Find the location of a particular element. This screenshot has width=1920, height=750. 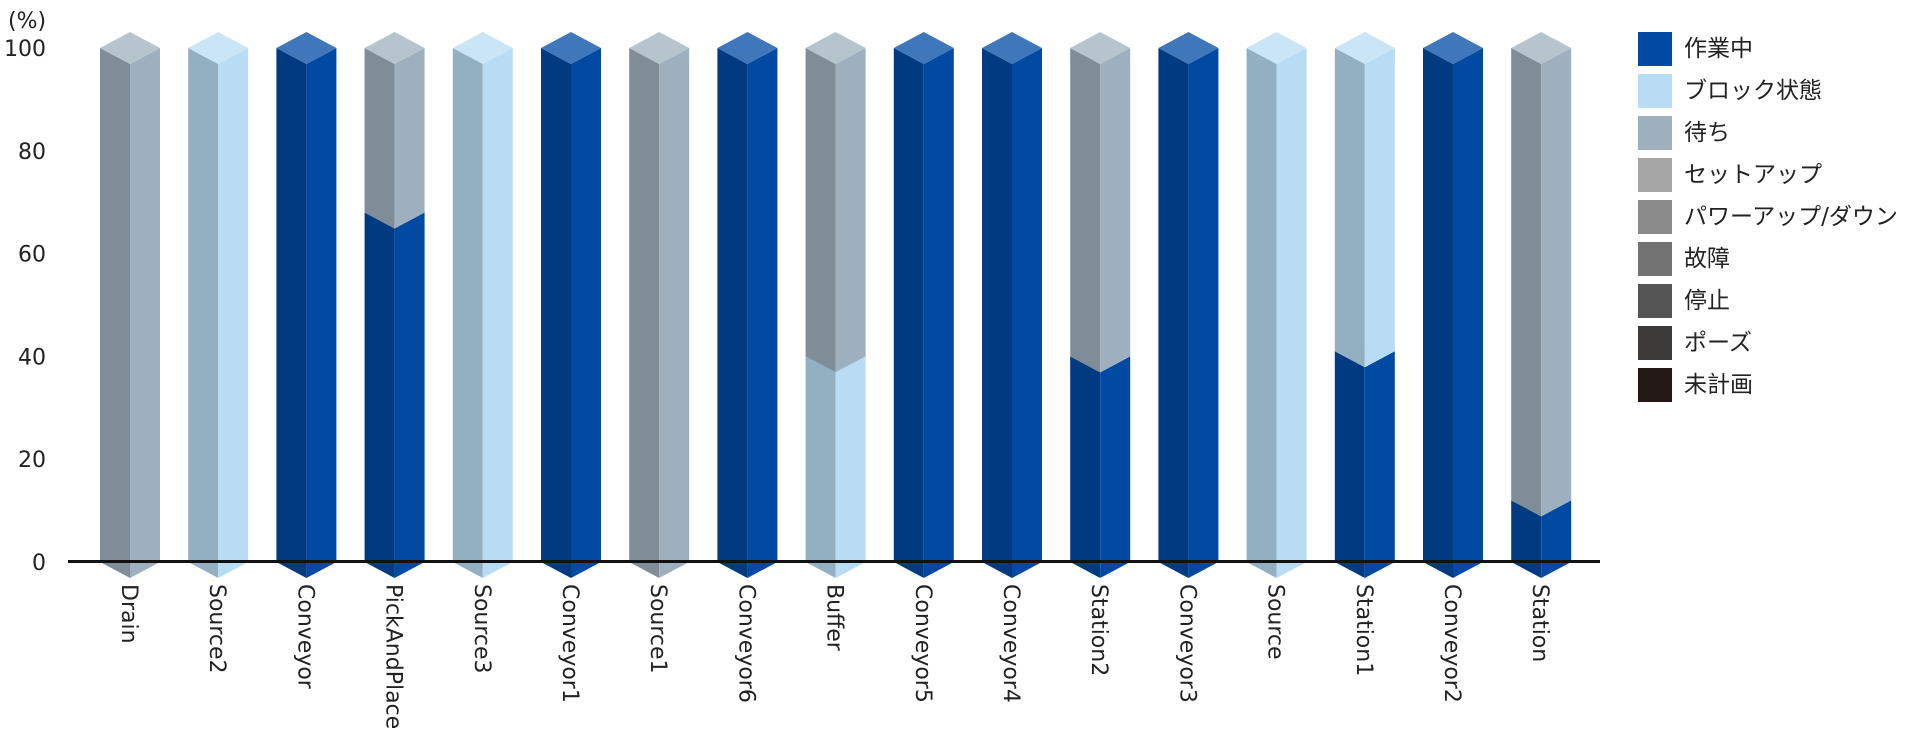

legend-item: パワーアップ/ダウン is located at coordinates (1768, 217).